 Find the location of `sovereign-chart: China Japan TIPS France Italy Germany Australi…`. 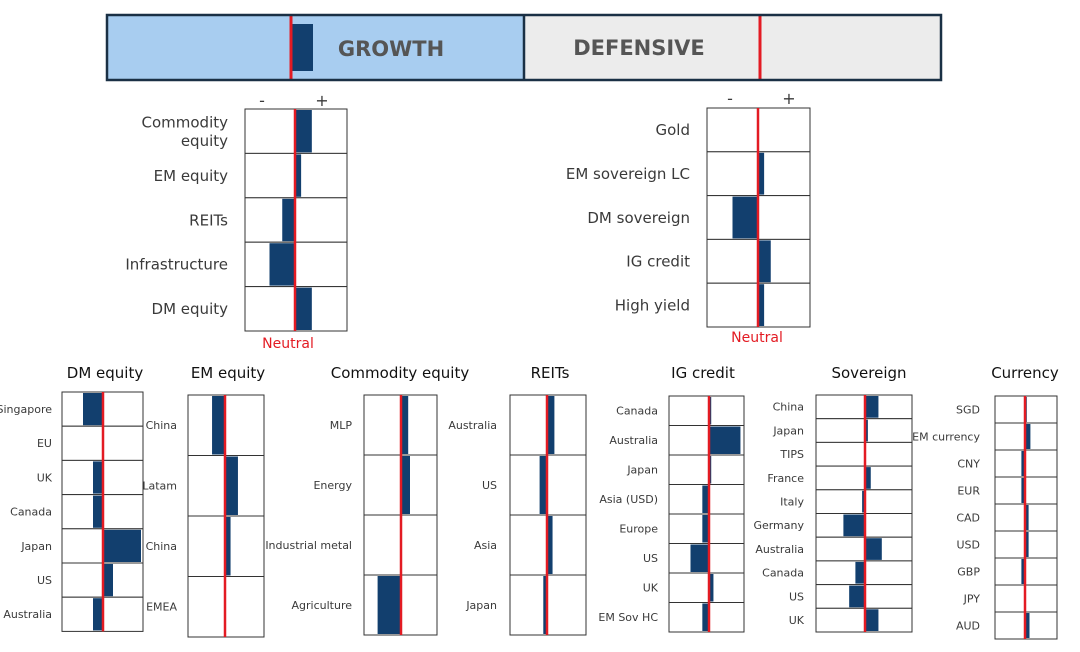

sovereign-chart: China Japan TIPS France Italy Germany Australi… is located at coordinates (833, 513).